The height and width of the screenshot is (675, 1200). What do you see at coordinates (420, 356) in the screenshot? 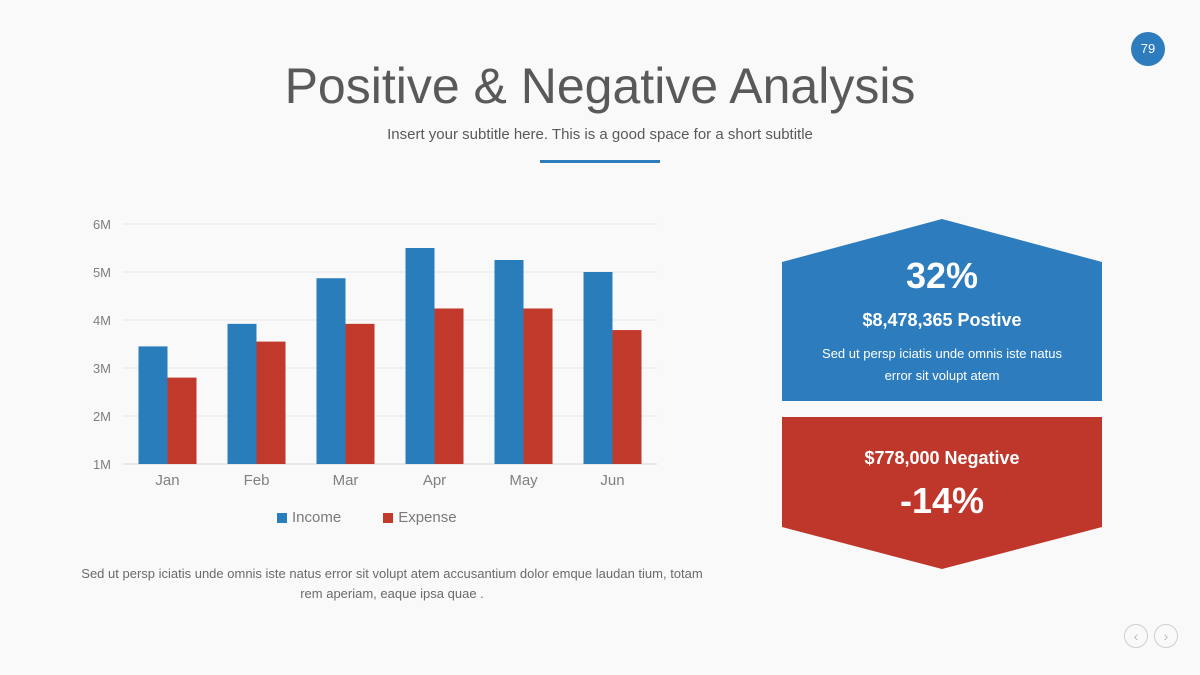
I see `bar-income-apr` at bounding box center [420, 356].